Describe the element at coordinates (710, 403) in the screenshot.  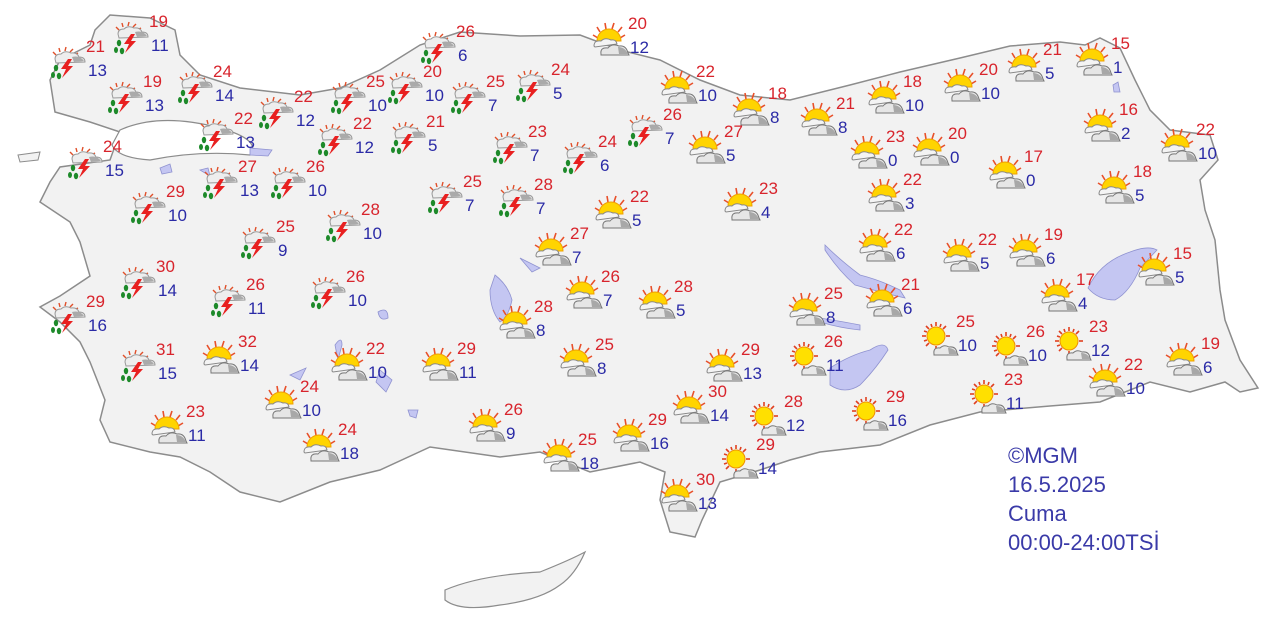
I see `city-forecast: 30 14` at that location.